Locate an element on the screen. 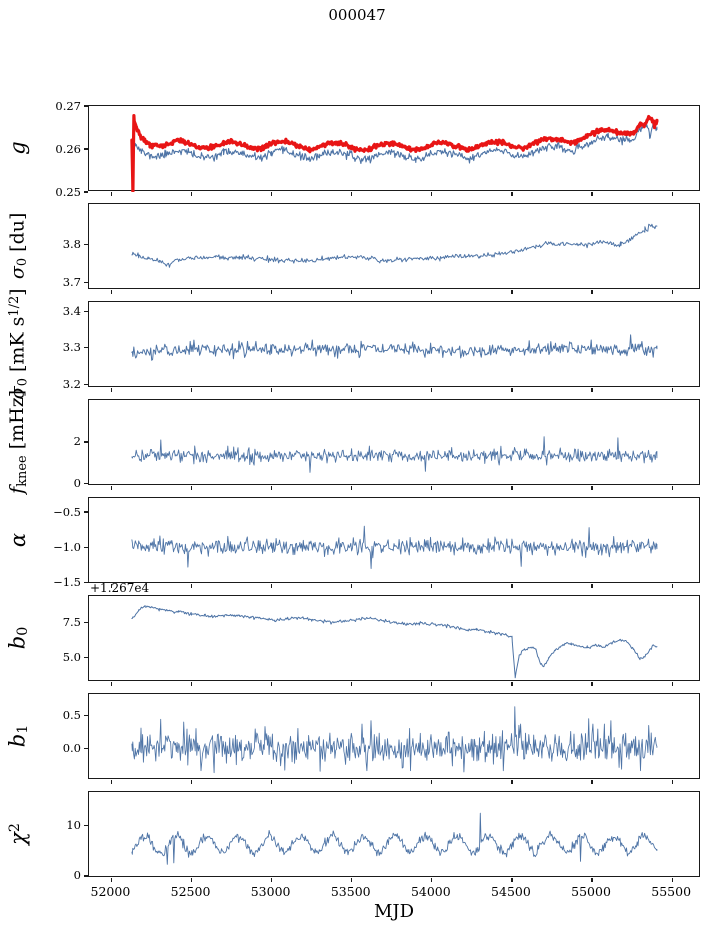  panel-fknee: 0 2 fknee [mHz] is located at coordinates (353, 442).